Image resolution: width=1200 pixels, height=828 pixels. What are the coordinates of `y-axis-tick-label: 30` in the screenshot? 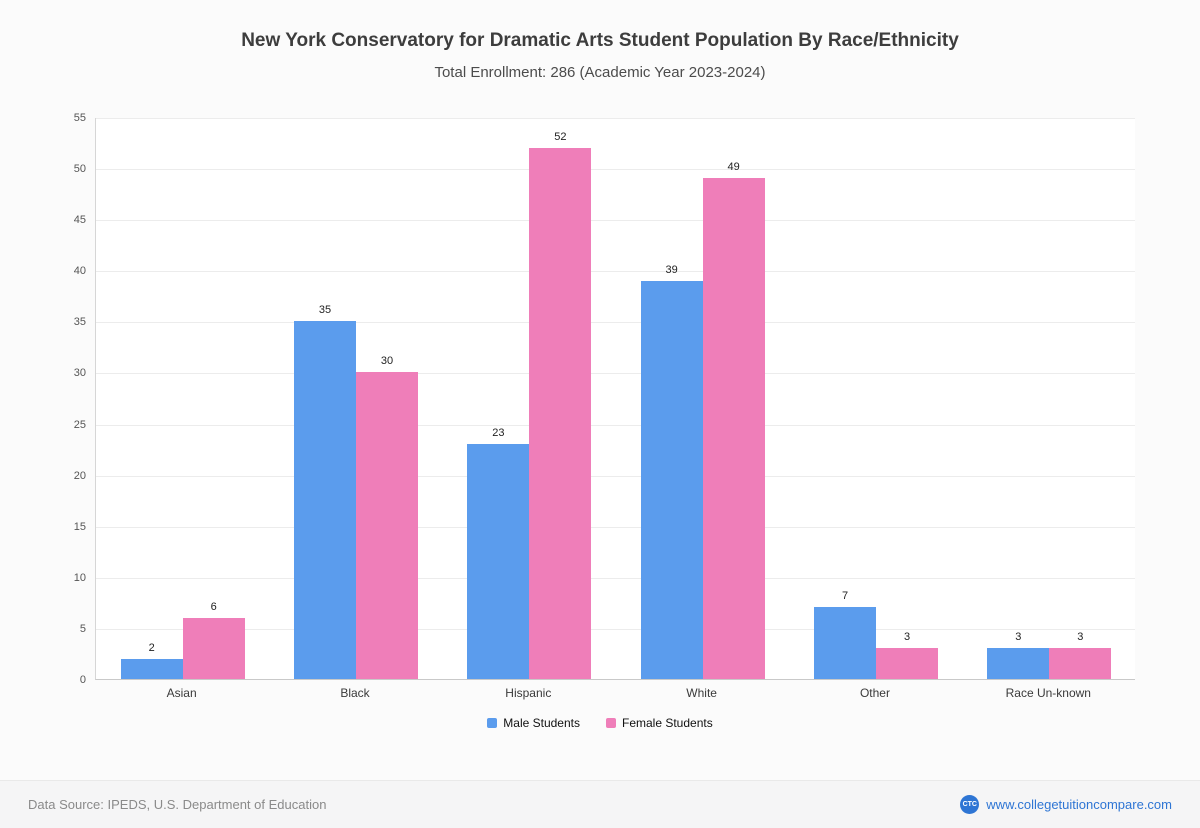 It's located at (79, 373).